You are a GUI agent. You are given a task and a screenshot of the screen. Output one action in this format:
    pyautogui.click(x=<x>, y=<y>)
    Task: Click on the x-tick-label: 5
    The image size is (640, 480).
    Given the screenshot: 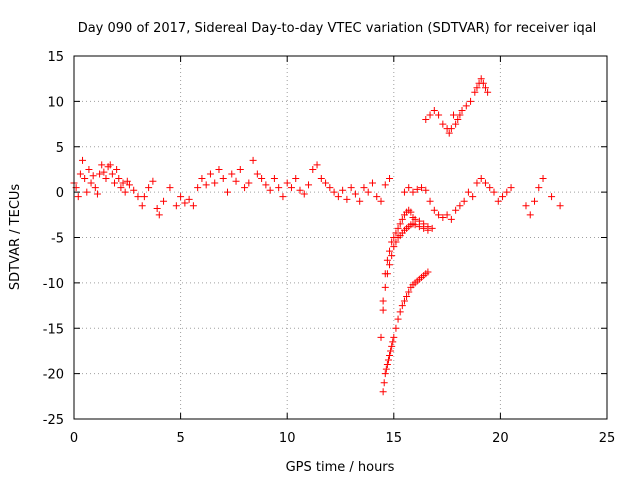 What is the action you would take?
    pyautogui.click(x=180, y=438)
    